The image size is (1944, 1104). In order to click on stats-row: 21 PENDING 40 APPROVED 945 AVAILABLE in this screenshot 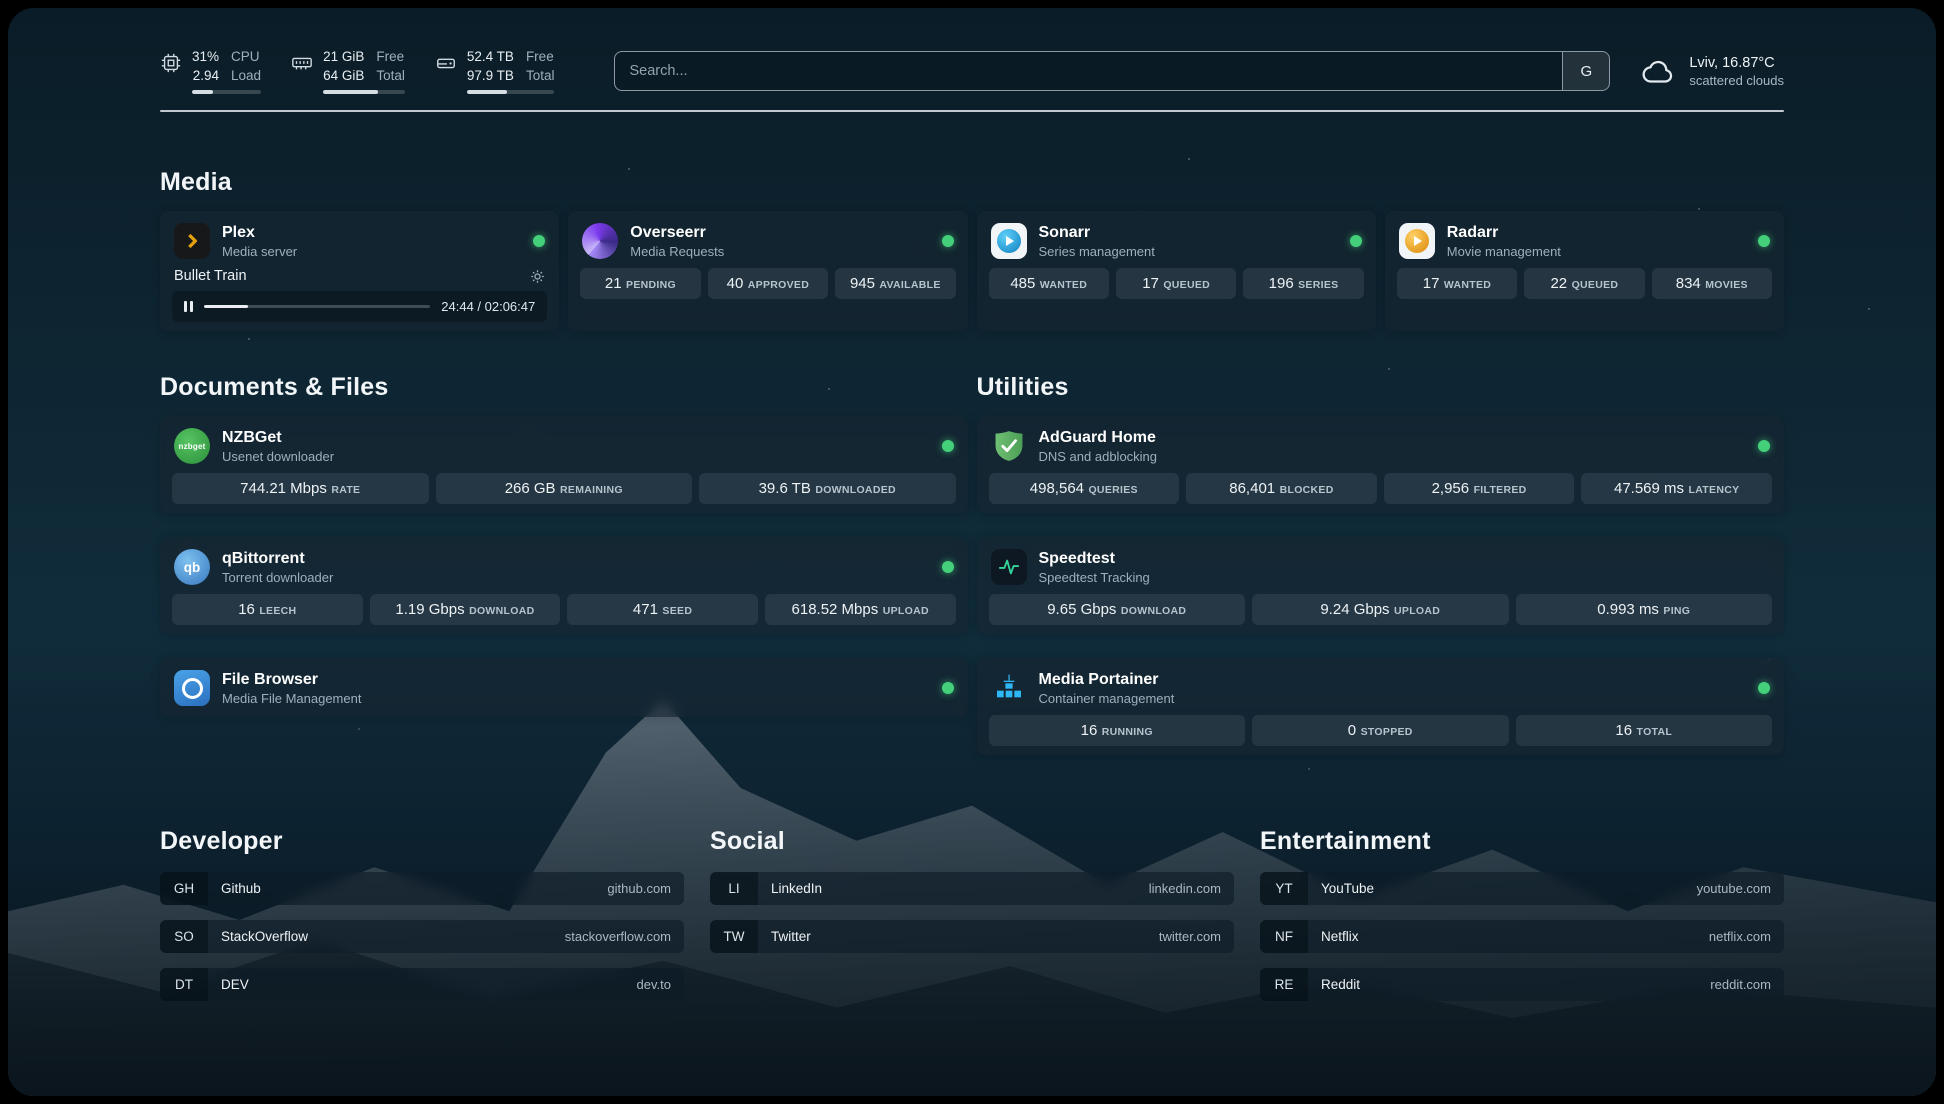, I will do `click(768, 284)`.